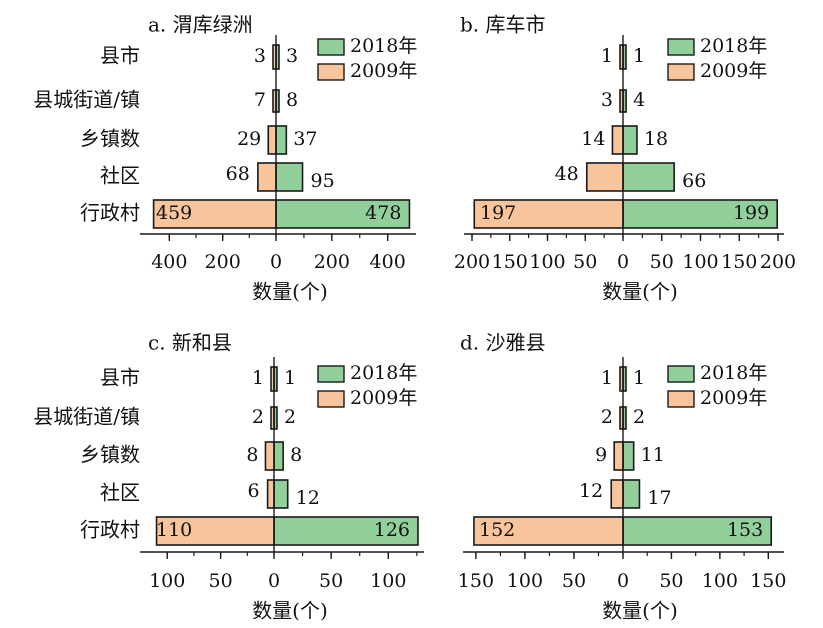 This screenshot has width=823, height=628. Describe the element at coordinates (238, 174) in the screenshot. I see `data-label-2009: 68` at that location.